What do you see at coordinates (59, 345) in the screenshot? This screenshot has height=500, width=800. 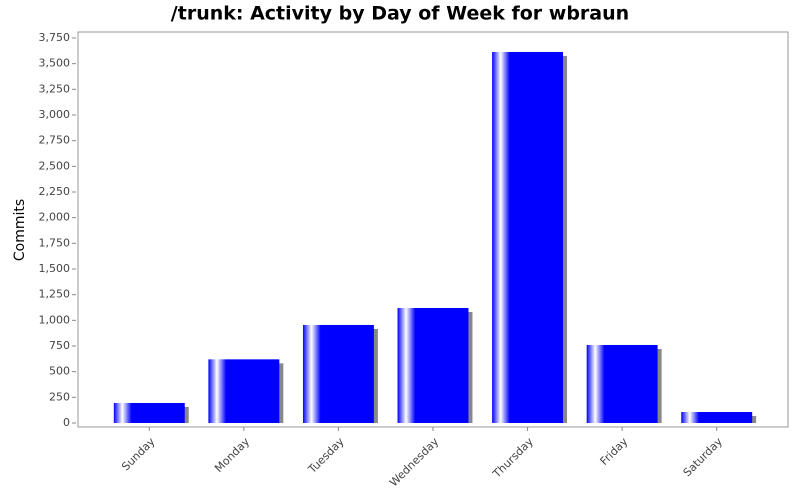 I see `y-tick-label: 750` at bounding box center [59, 345].